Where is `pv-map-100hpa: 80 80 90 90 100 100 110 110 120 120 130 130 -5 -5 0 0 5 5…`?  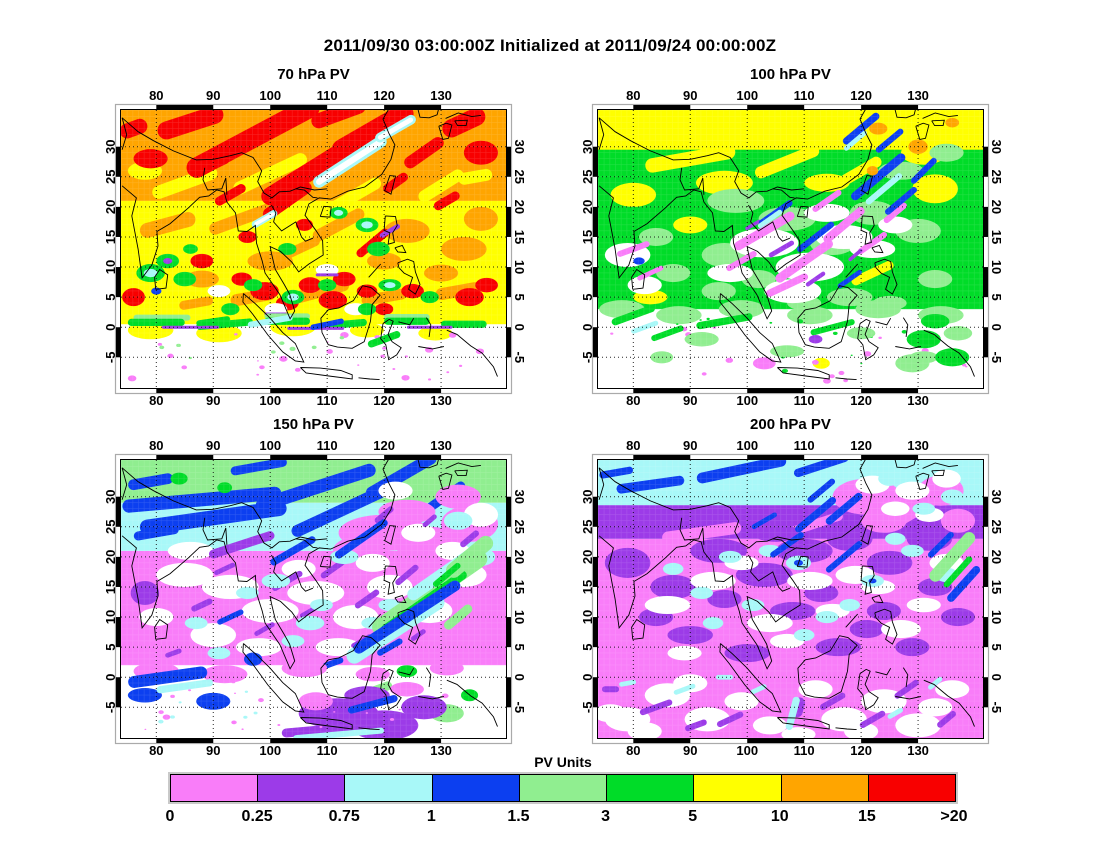 pv-map-100hpa: 80 80 90 90 100 100 110 110 120 120 130 130 -5 -5 0 0 5 5… is located at coordinates (792, 248).